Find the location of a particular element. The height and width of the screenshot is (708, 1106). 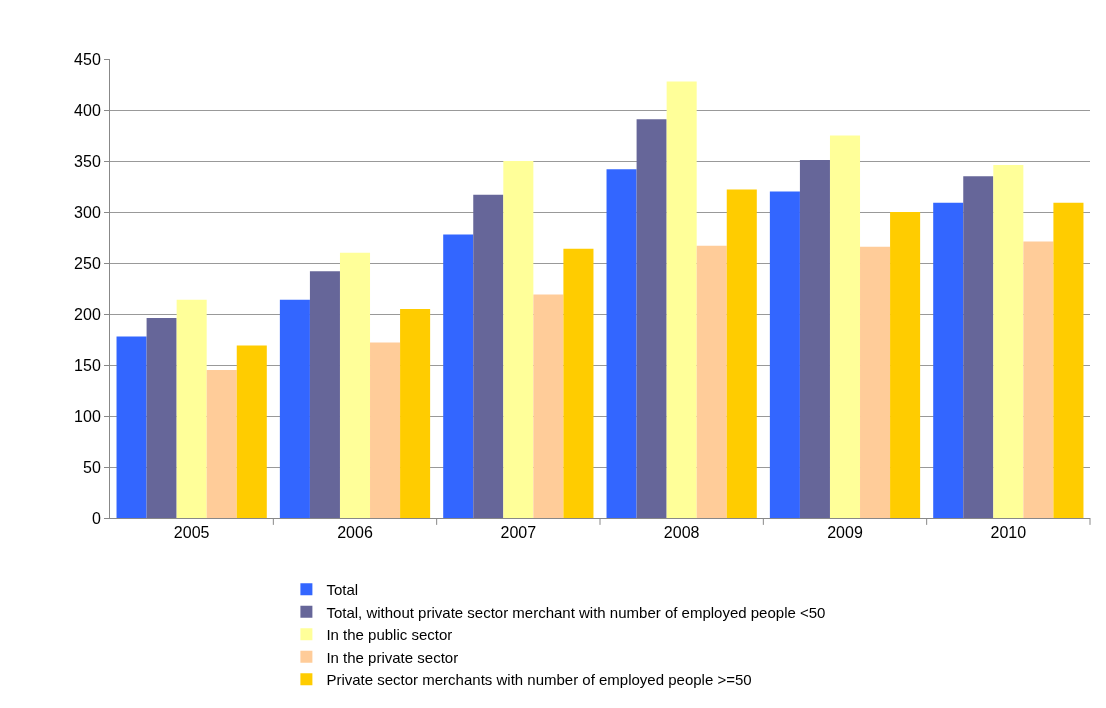

x-tick-label: 2009 is located at coordinates (845, 533).